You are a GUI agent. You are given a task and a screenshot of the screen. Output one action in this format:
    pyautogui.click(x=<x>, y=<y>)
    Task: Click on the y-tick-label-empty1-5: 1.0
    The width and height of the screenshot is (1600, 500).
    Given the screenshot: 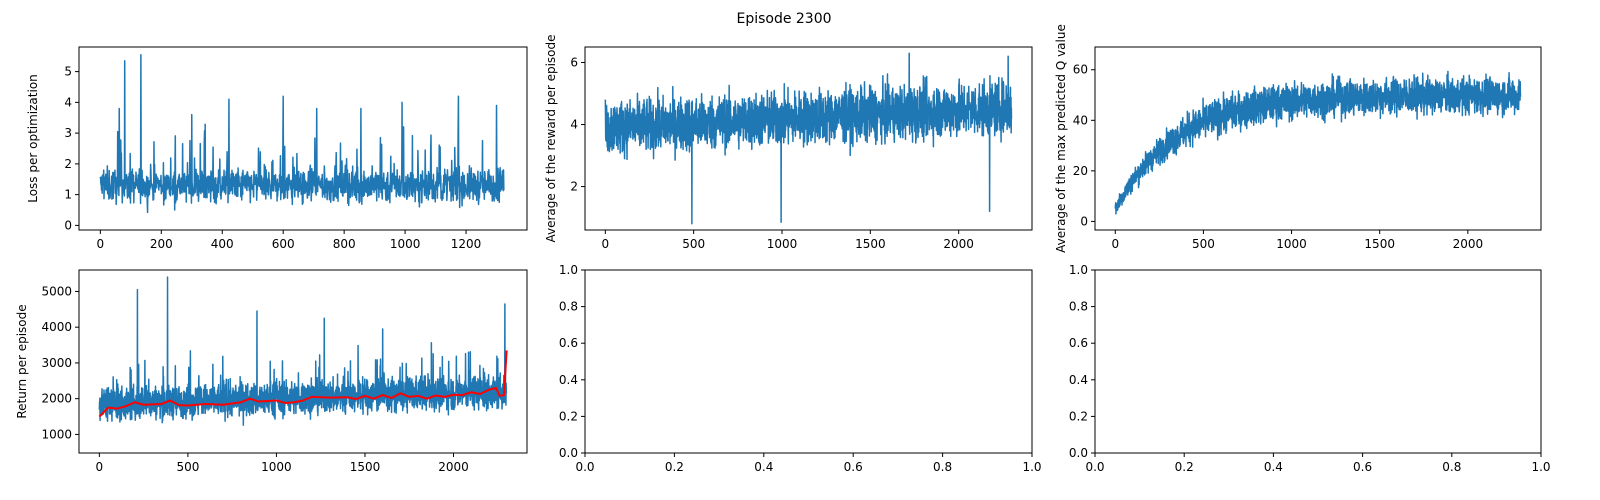 What is the action you would take?
    pyautogui.click(x=568, y=270)
    